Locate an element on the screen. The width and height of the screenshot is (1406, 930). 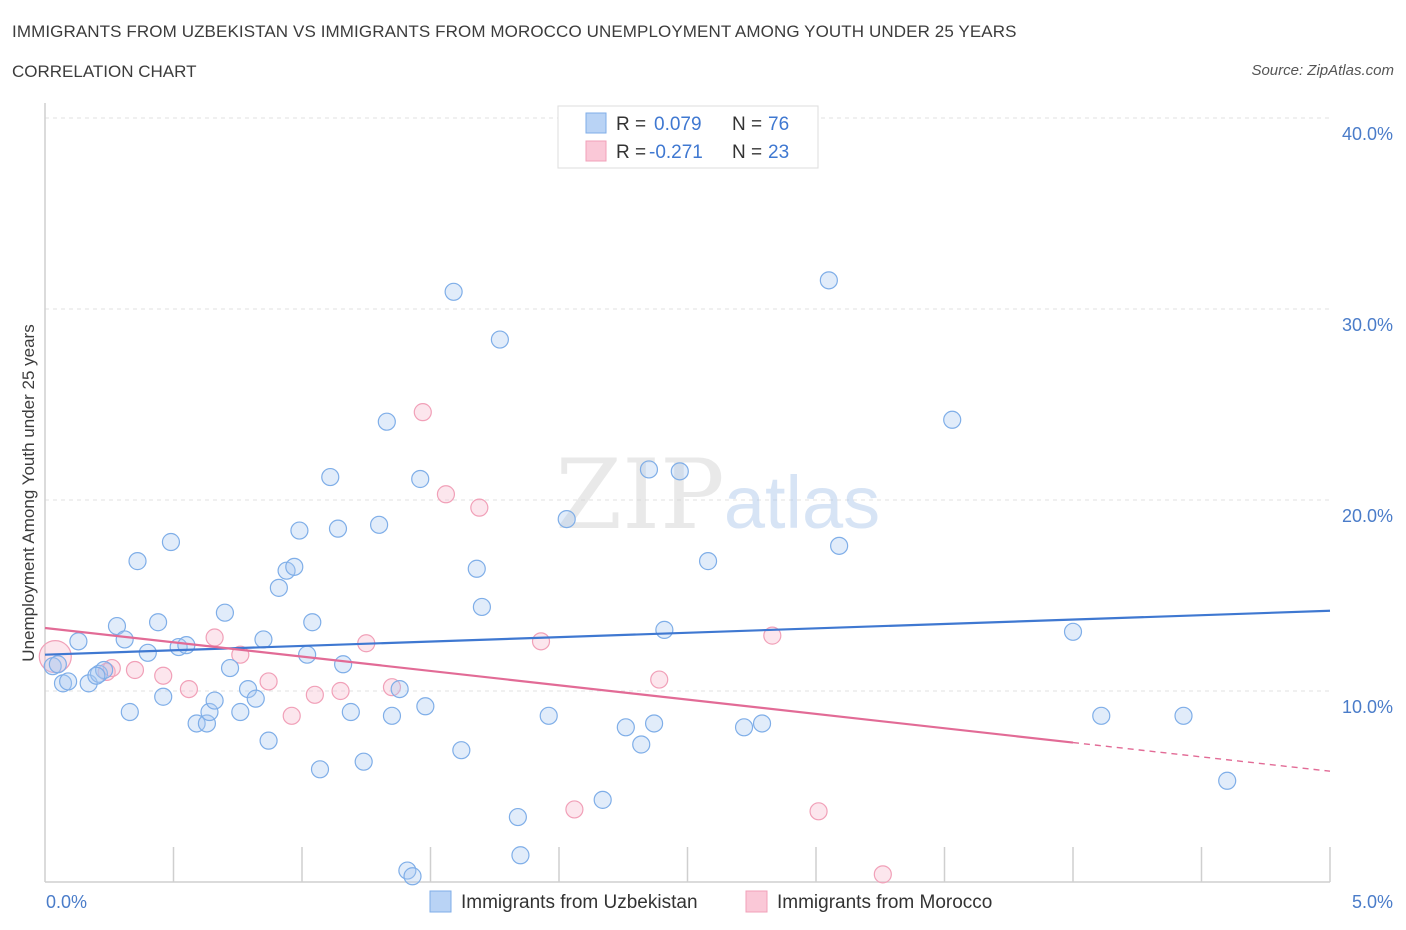
stats-n-value-morocco: 23 is located at coordinates (778, 152).